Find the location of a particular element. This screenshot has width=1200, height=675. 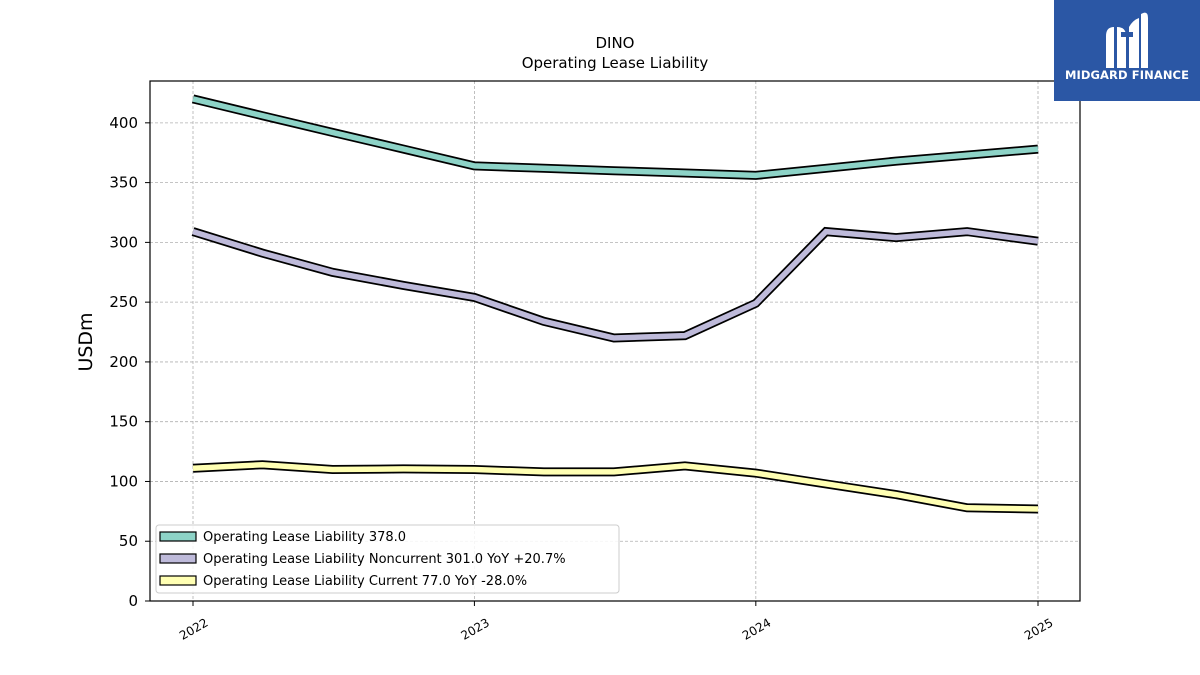

y-tick-label: 400 is located at coordinates (123, 123).